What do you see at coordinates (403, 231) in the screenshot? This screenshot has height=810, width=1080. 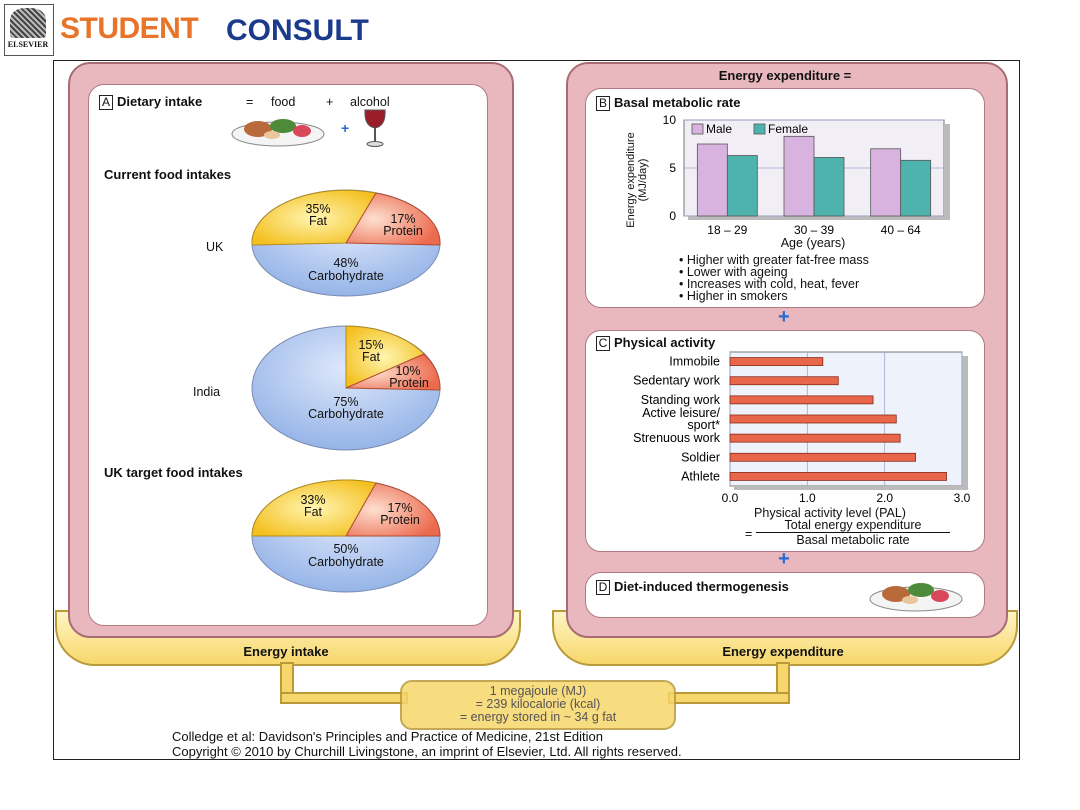 I see `uk-protein-name: Protein` at bounding box center [403, 231].